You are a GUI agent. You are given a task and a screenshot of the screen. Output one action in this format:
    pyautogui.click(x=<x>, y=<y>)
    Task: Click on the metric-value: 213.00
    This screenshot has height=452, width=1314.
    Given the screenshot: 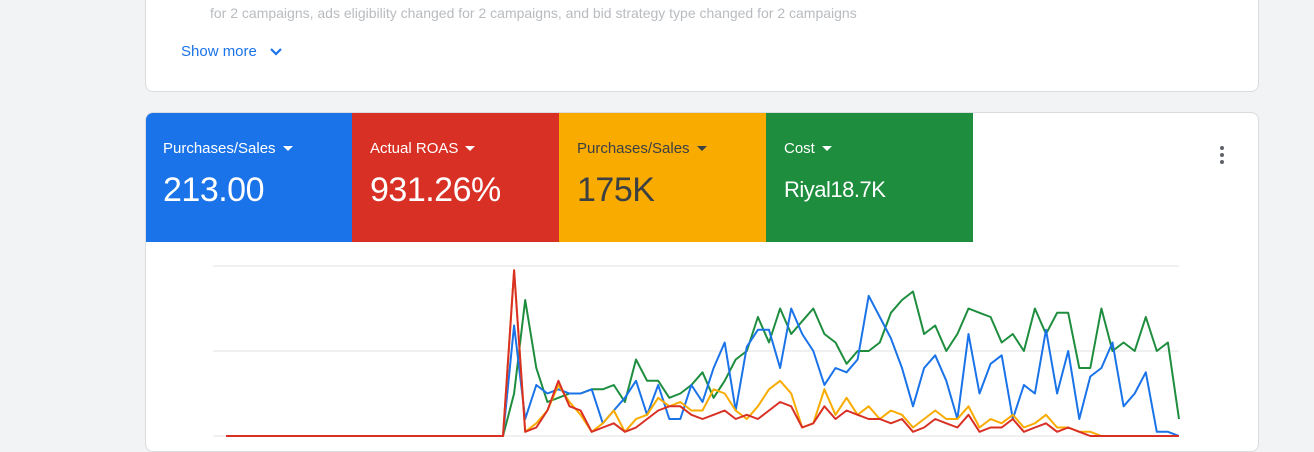 What is the action you would take?
    pyautogui.click(x=214, y=190)
    